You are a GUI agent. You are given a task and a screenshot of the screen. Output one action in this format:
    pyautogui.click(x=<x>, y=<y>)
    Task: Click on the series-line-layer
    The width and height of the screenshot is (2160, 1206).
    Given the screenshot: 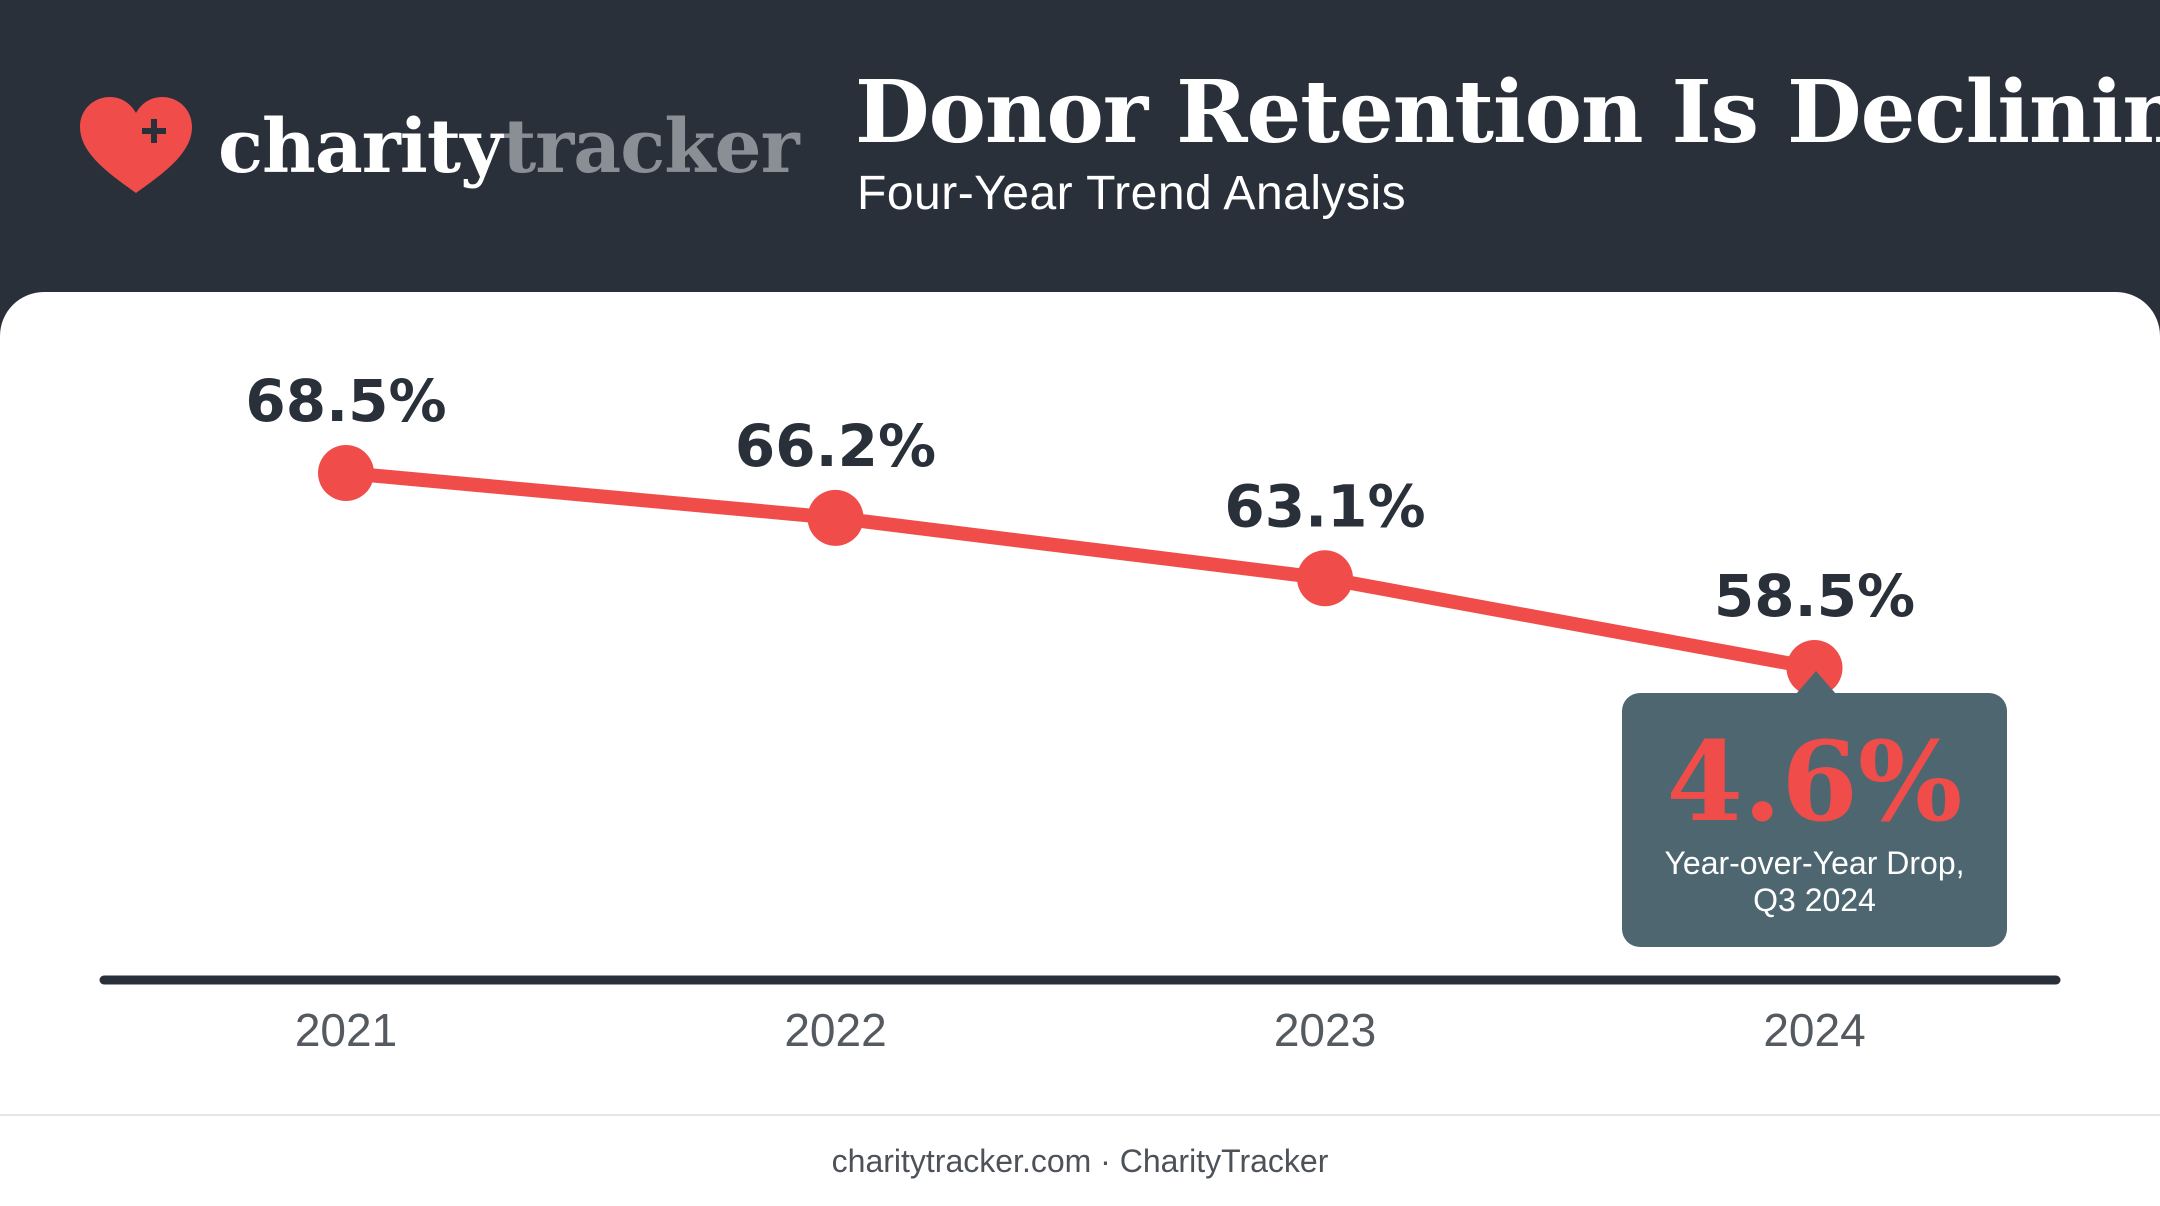 What is the action you would take?
    pyautogui.click(x=1080, y=570)
    